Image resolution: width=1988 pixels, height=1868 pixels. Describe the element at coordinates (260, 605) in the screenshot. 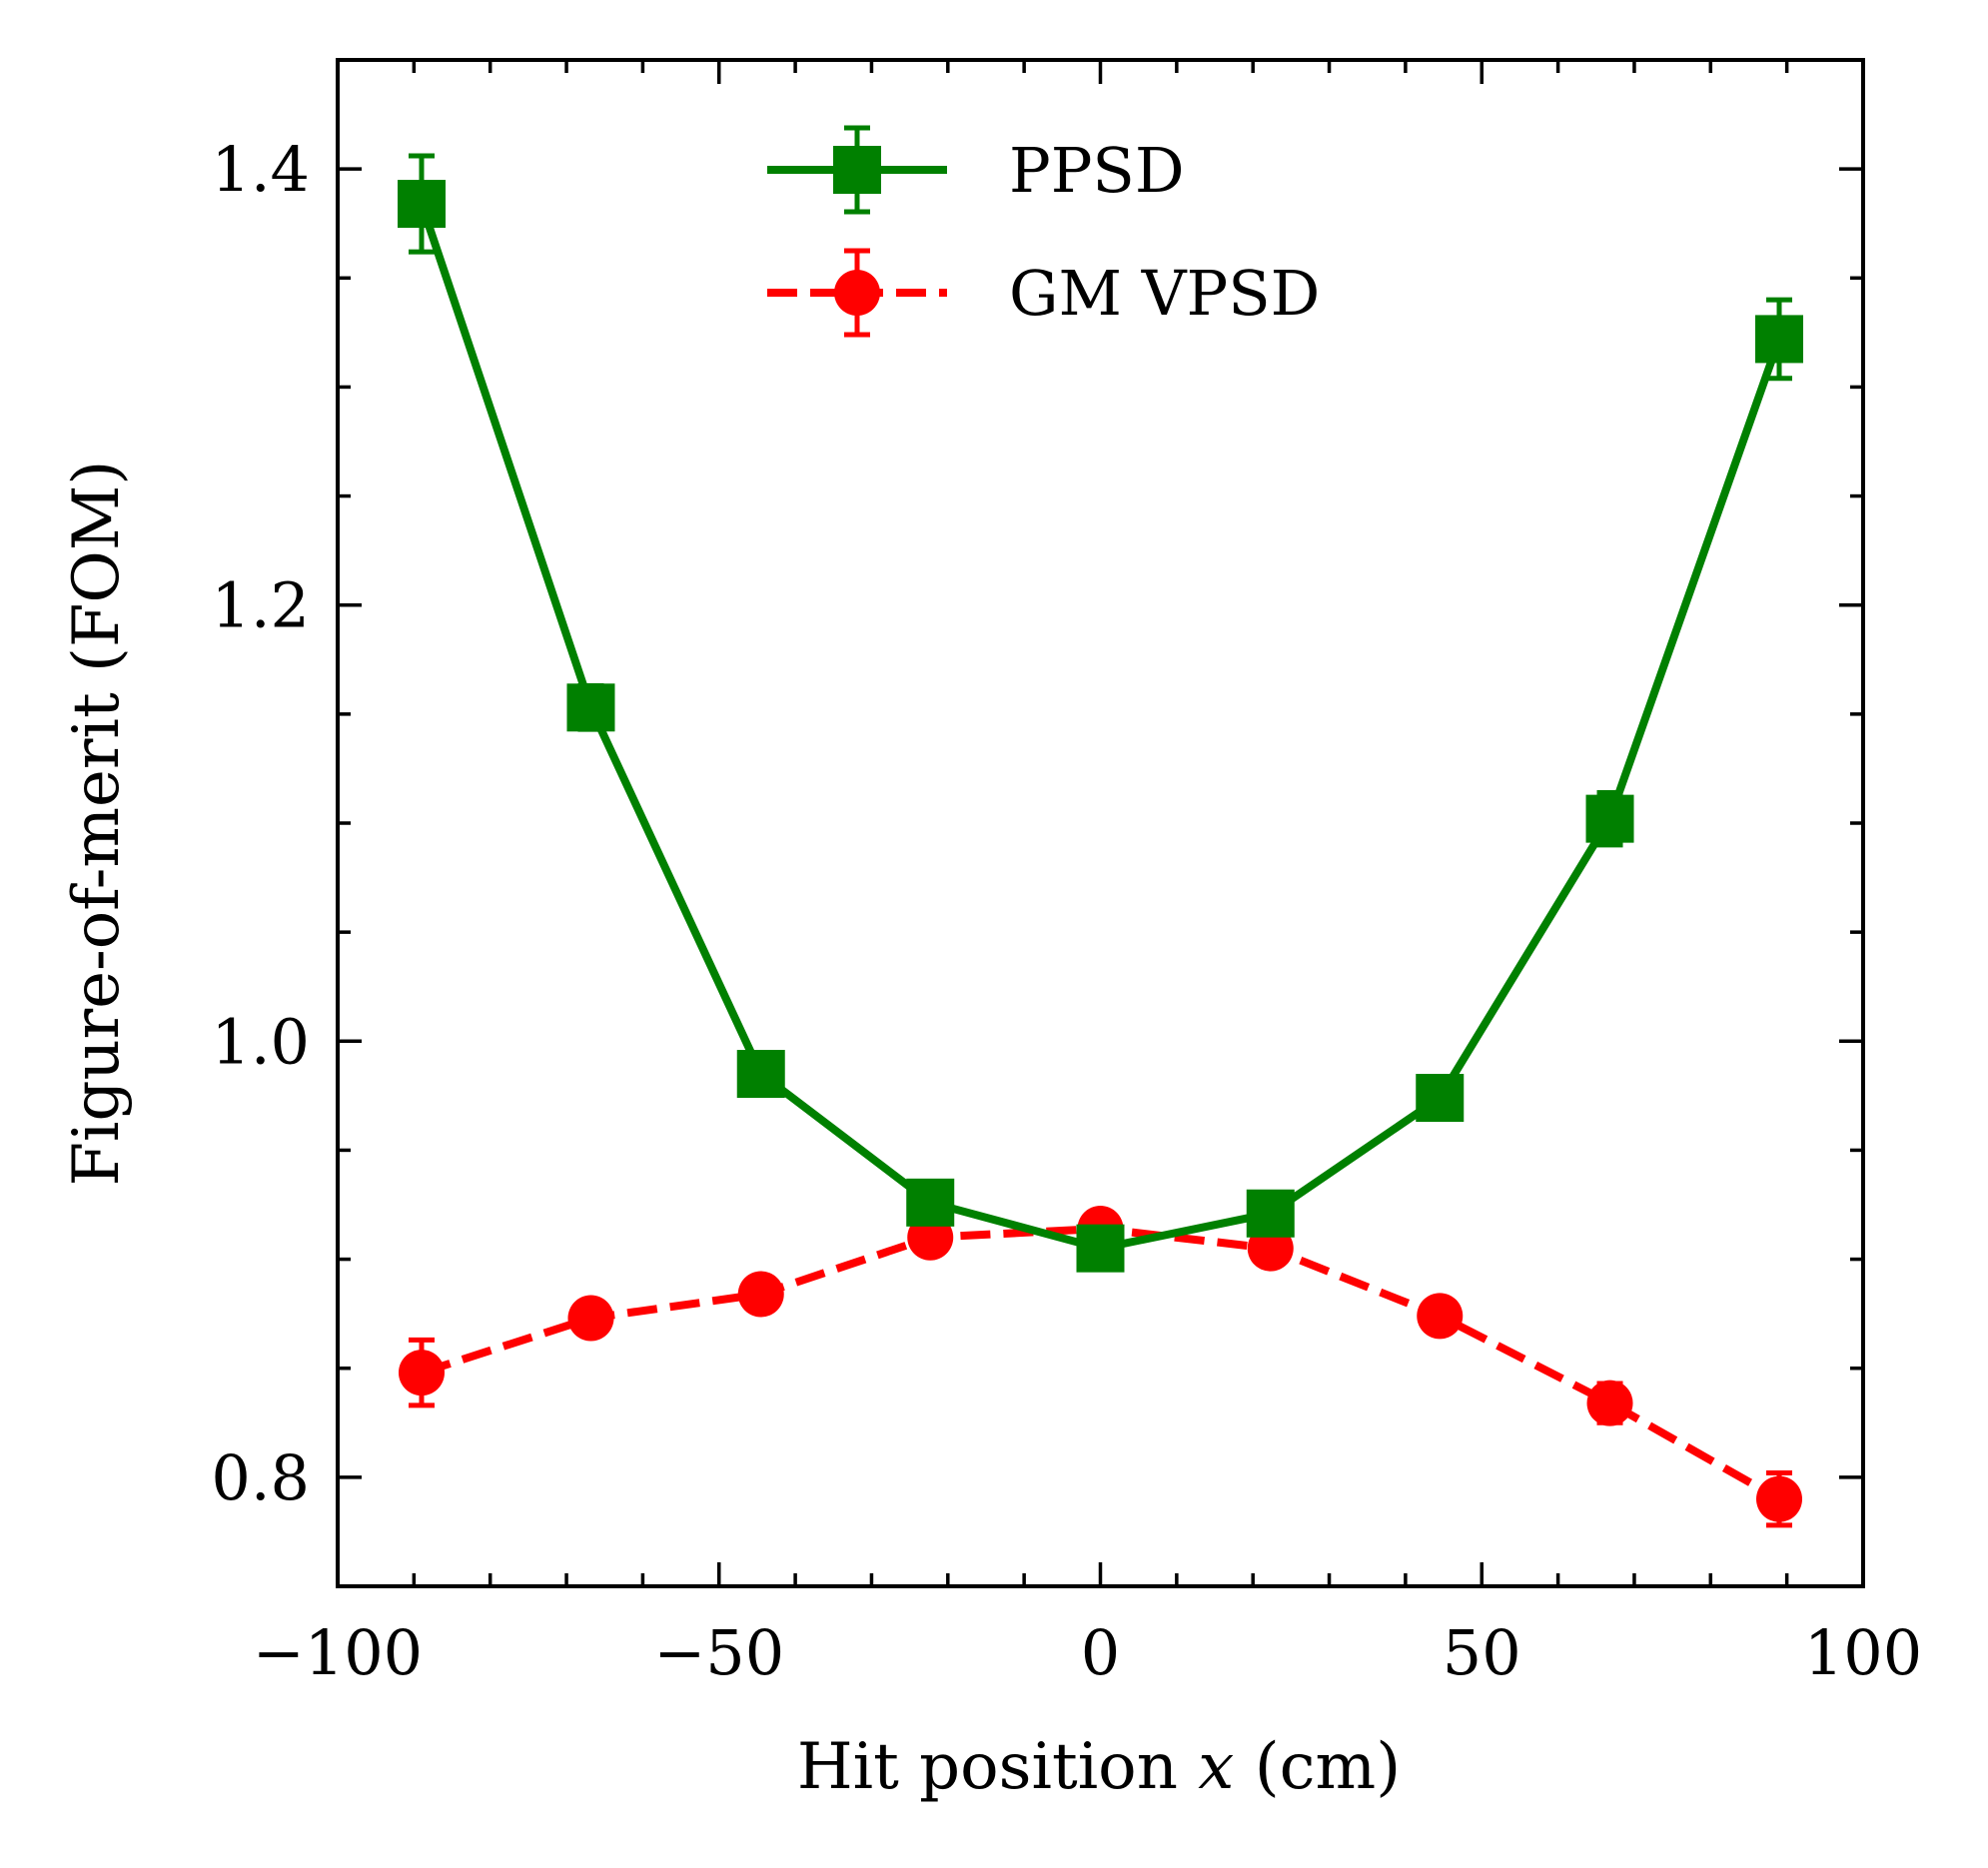

I see `y-tick-label: 1.2` at that location.